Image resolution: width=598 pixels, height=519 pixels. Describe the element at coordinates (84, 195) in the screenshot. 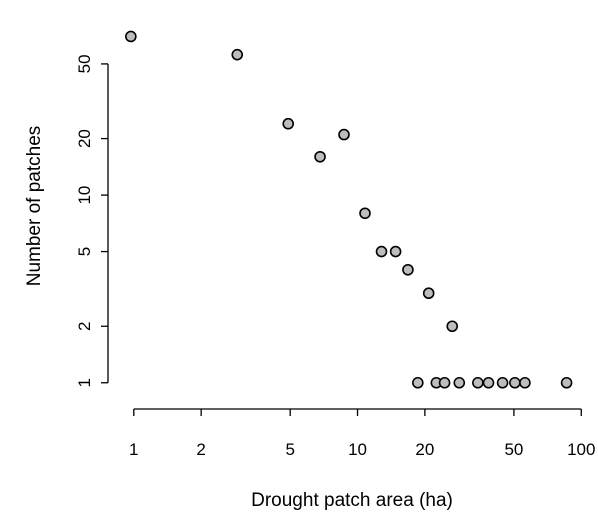

I see `y-tick-label: 10` at that location.